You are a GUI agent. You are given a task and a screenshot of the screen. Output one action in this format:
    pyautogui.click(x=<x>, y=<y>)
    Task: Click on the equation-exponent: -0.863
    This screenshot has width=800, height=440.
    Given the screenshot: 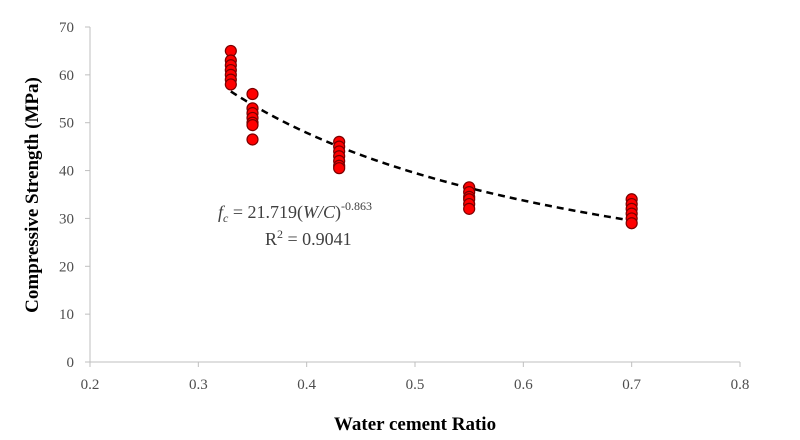 What is the action you would take?
    pyautogui.click(x=356, y=206)
    